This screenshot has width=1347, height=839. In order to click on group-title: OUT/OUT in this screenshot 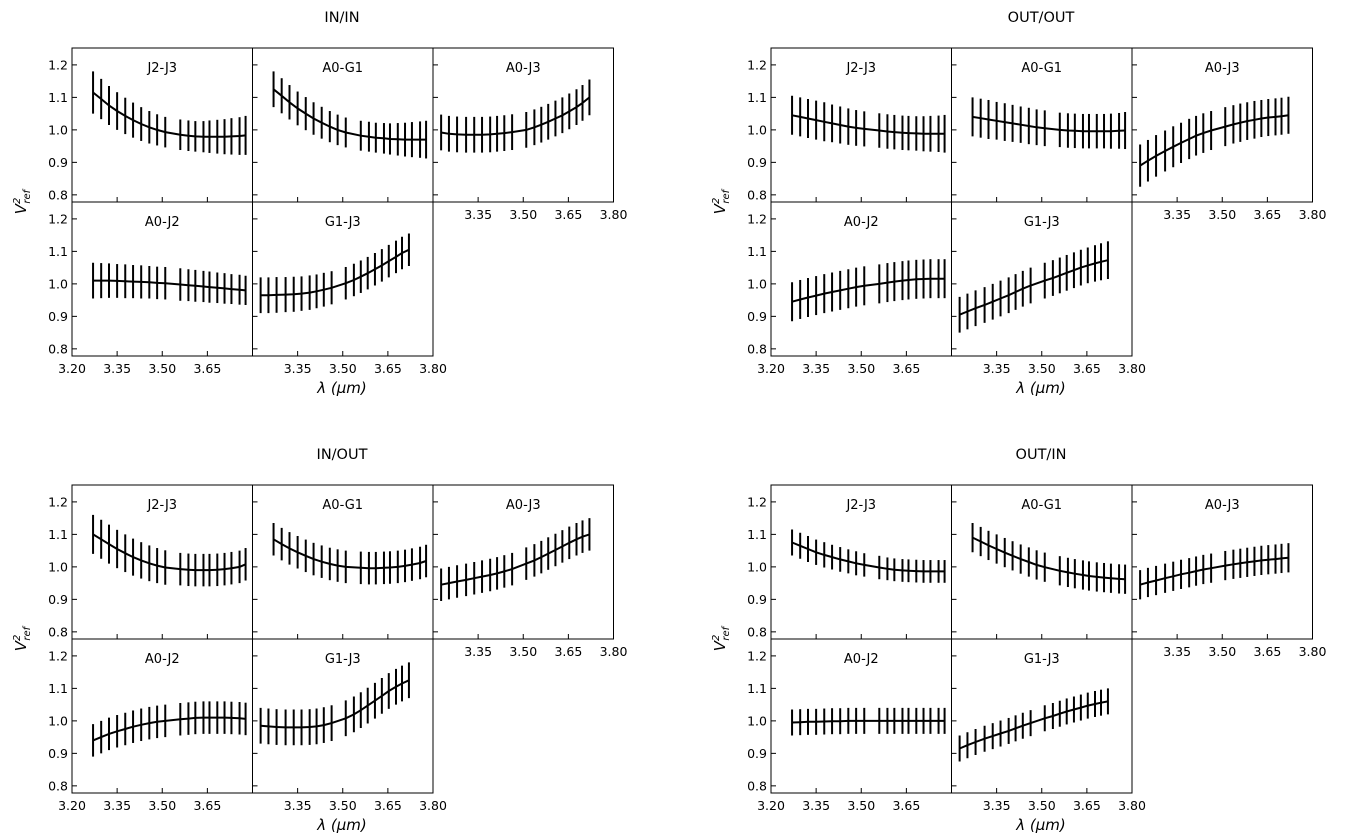, I will do `click(1041, 18)`.